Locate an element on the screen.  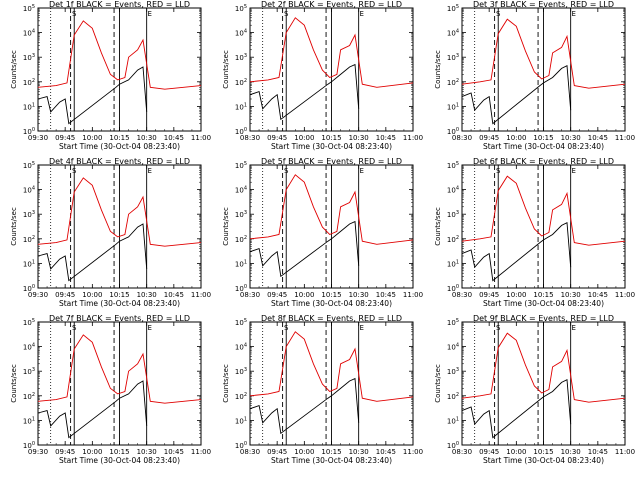
panel-title: Det 7f BLACK = Events, RED = LLD is located at coordinates (119, 318).